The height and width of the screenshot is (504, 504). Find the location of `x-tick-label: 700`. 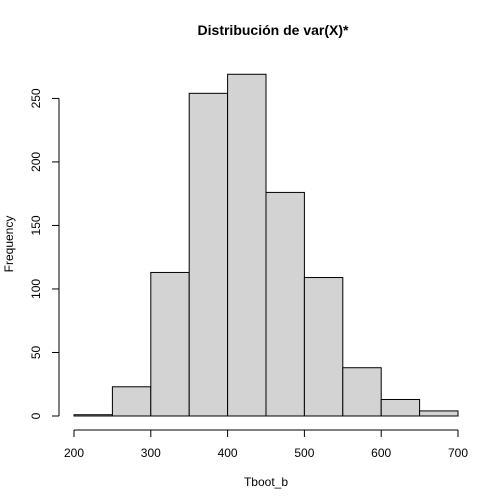

x-tick-label: 700 is located at coordinates (458, 453).